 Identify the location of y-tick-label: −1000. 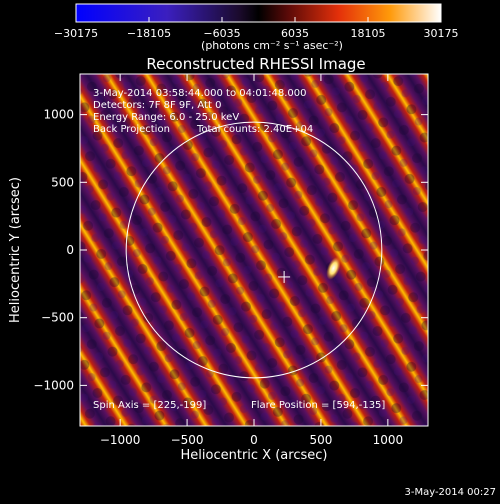
(53, 385).